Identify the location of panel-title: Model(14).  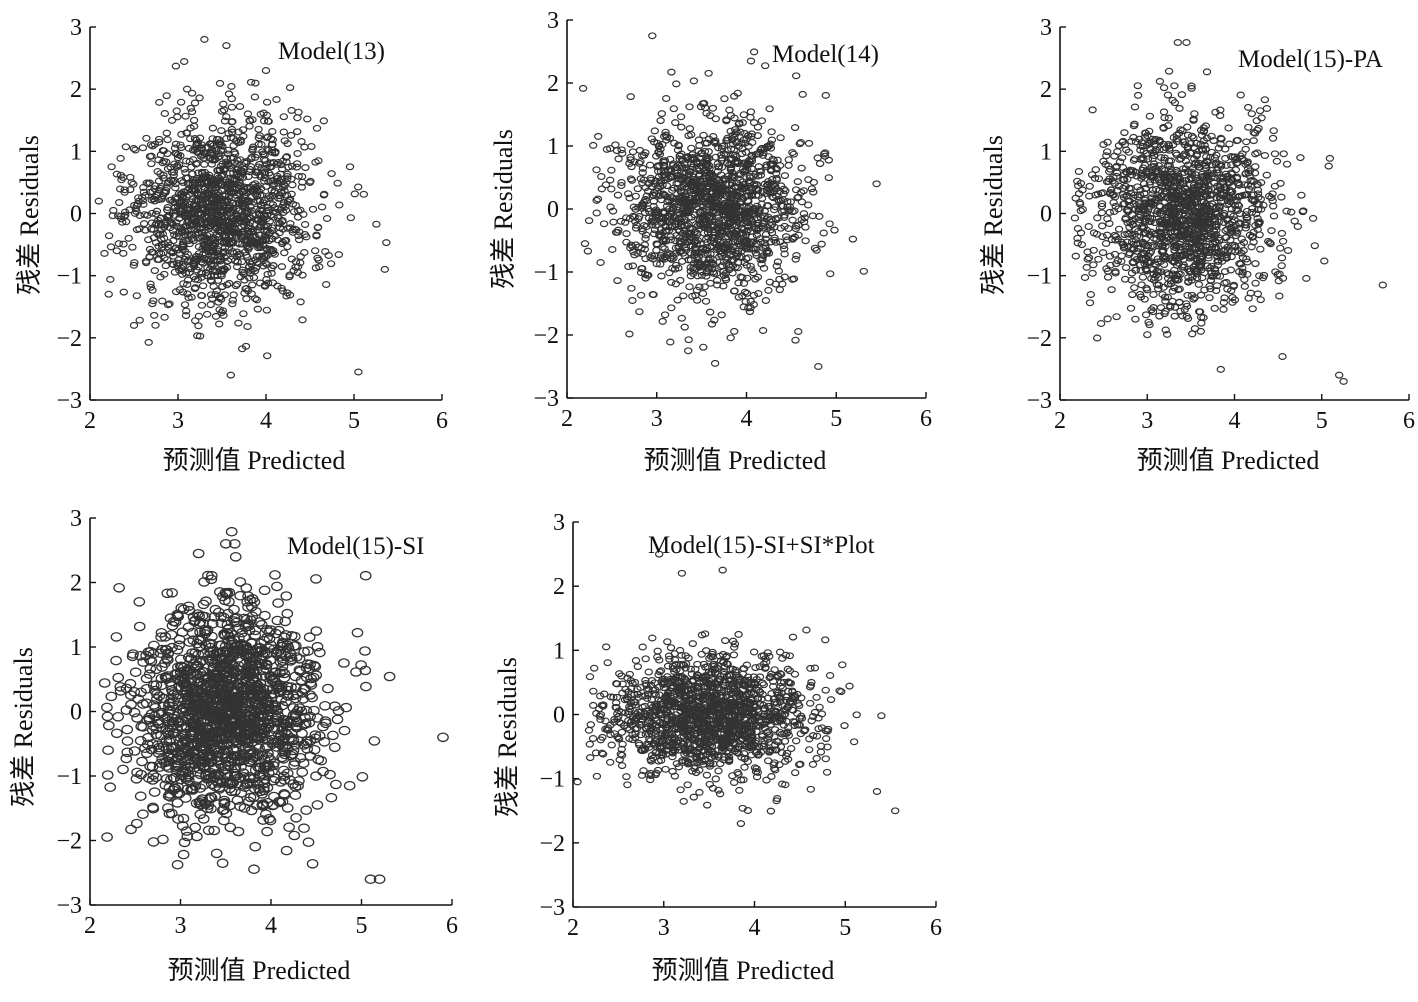
(825, 54).